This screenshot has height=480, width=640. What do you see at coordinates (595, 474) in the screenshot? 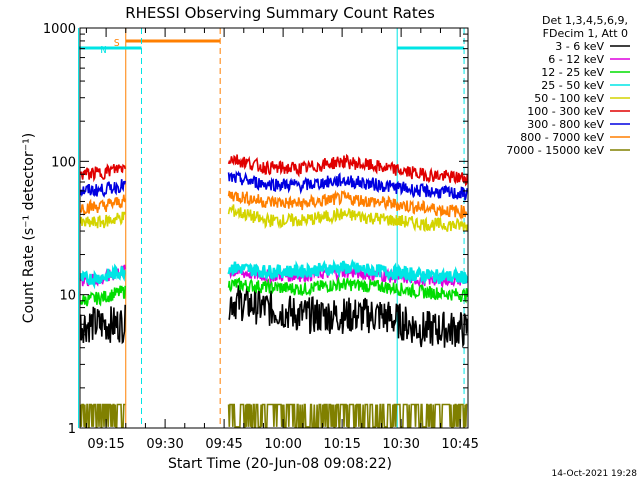
I see `footer-timestamp: 14-Oct-2021 19:28` at bounding box center [595, 474].